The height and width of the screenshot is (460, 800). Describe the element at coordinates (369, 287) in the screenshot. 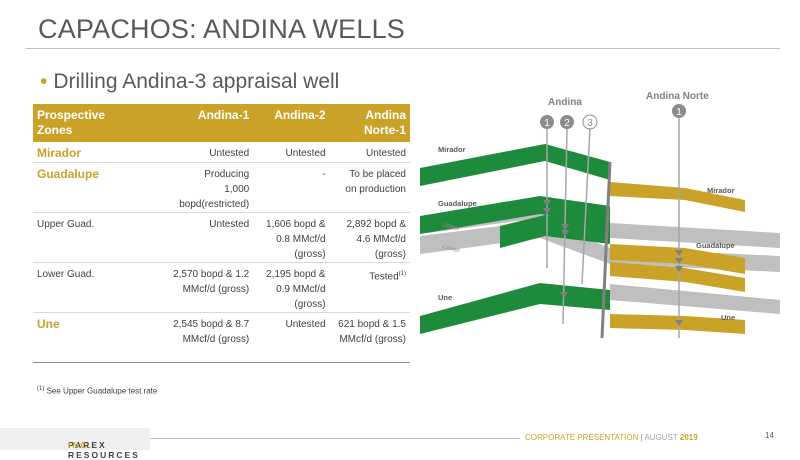

I see `table-cell: Tested(1)` at that location.